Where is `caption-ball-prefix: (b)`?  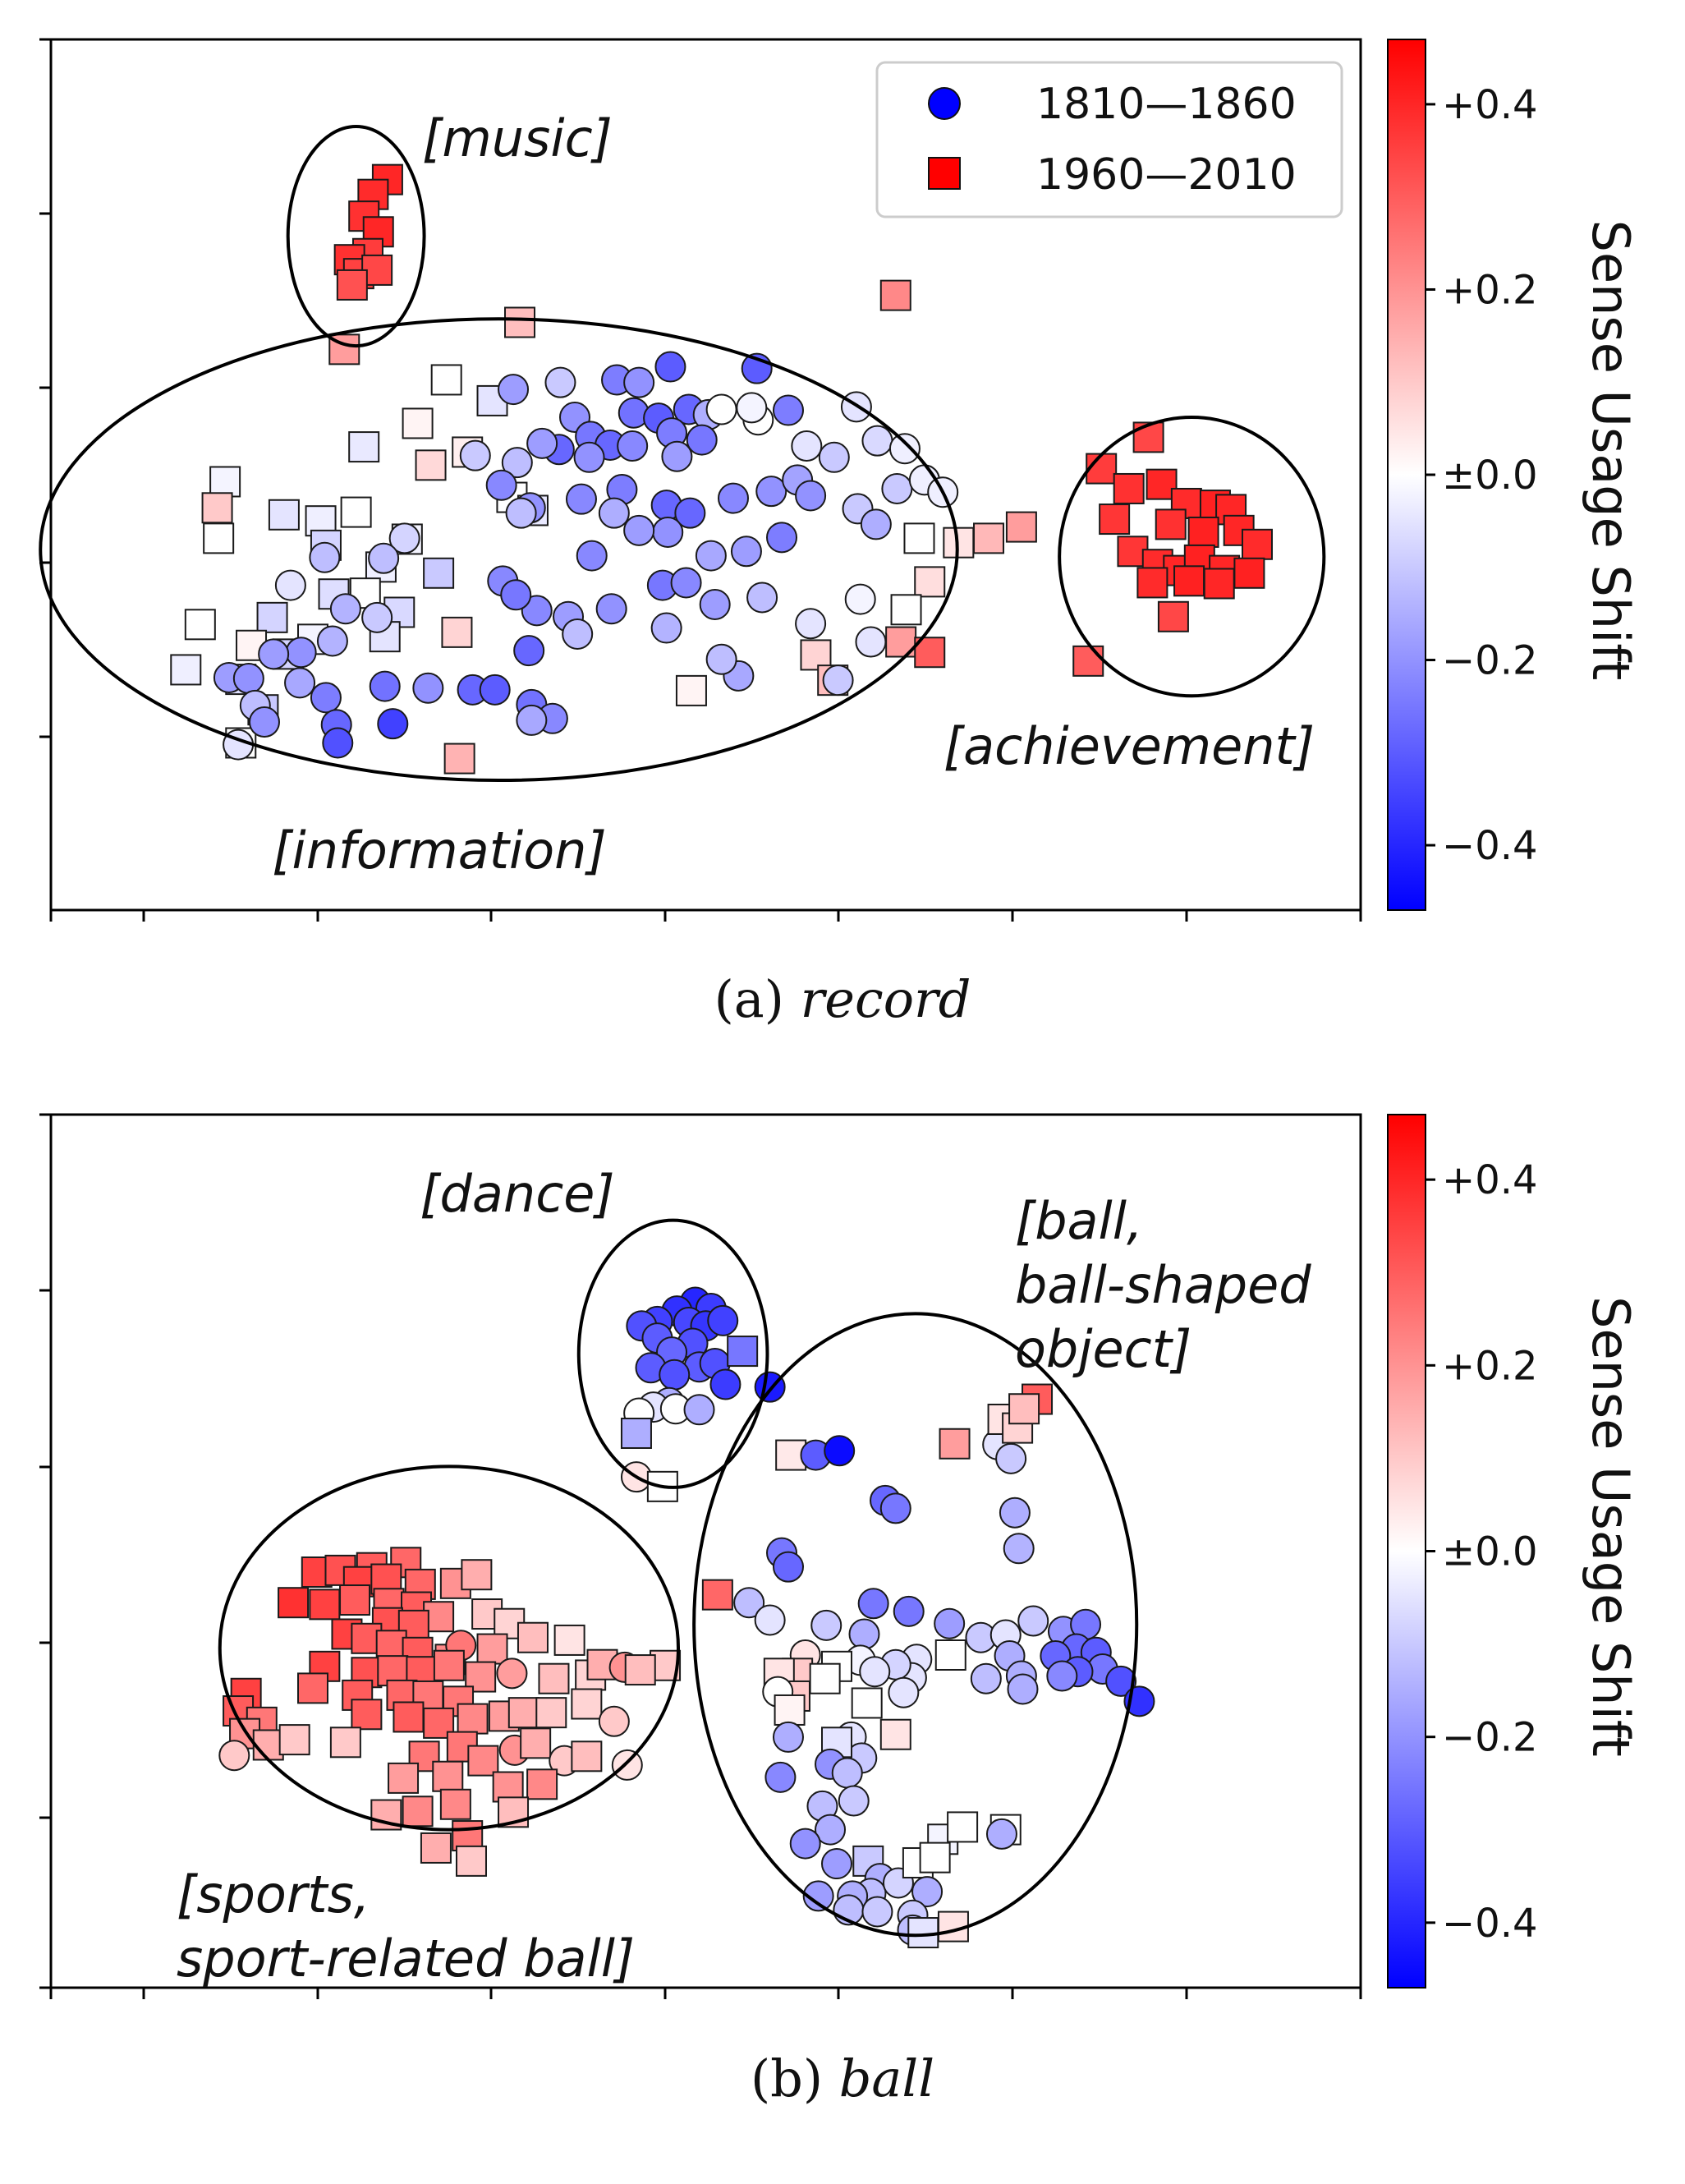 caption-ball-prefix: (b) is located at coordinates (795, 2078).